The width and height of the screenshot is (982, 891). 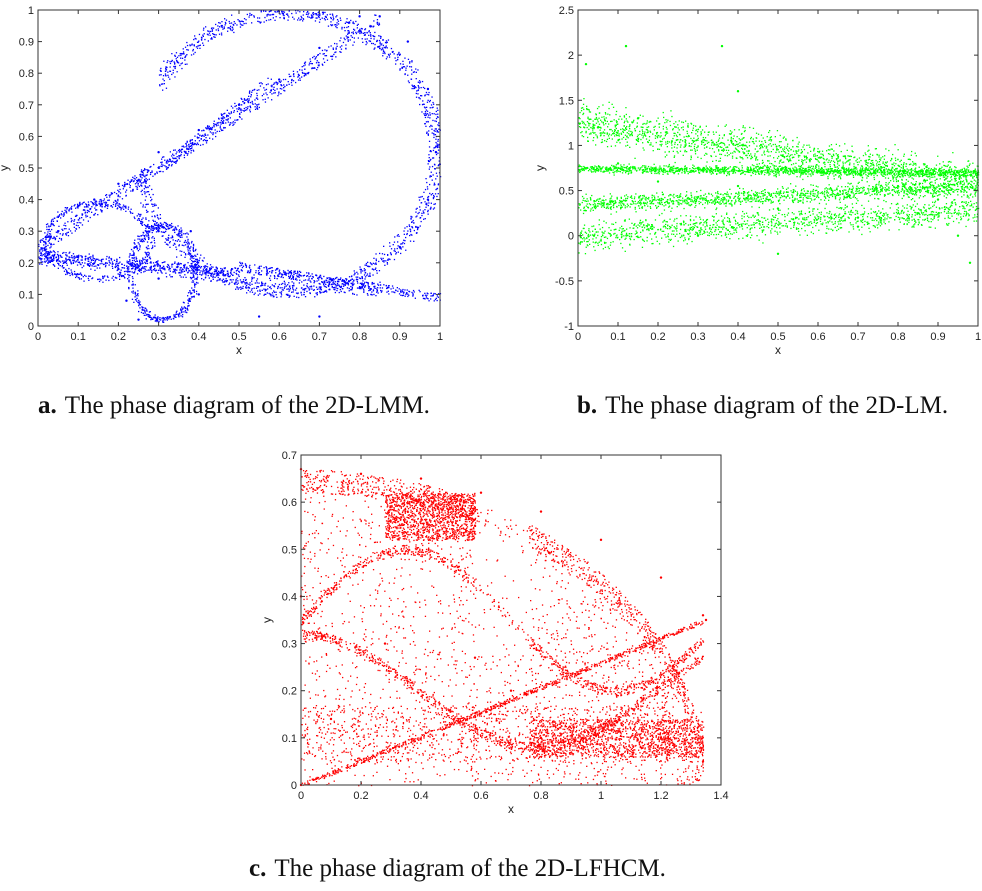 I want to click on caption-a: a. The phase diagram of the 2D-LMM., so click(x=234, y=406).